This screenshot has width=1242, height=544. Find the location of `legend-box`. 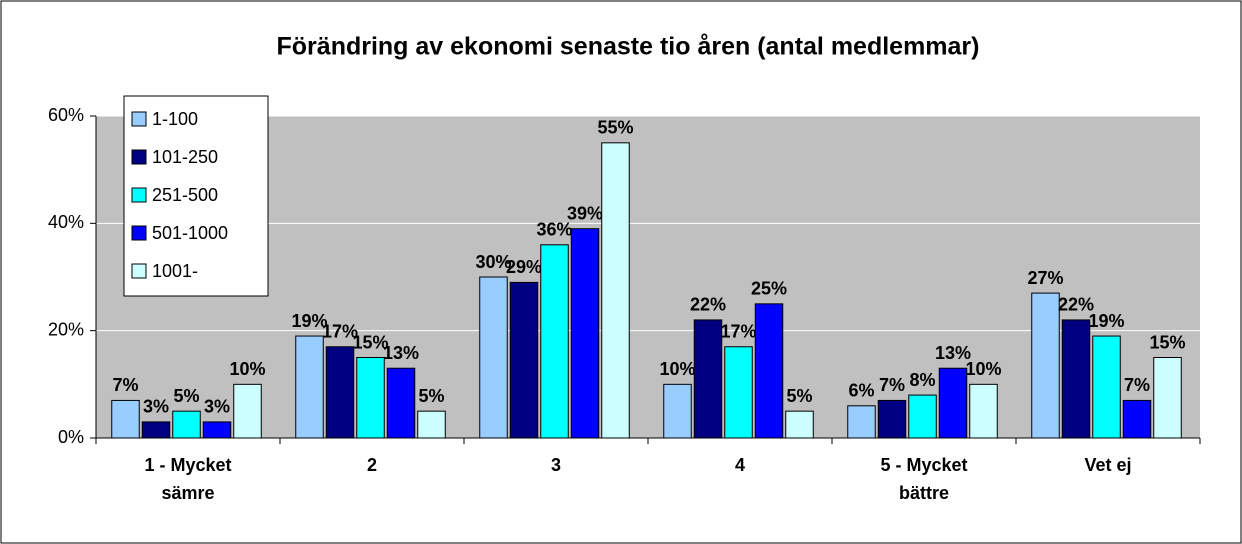

legend-box is located at coordinates (196, 196).